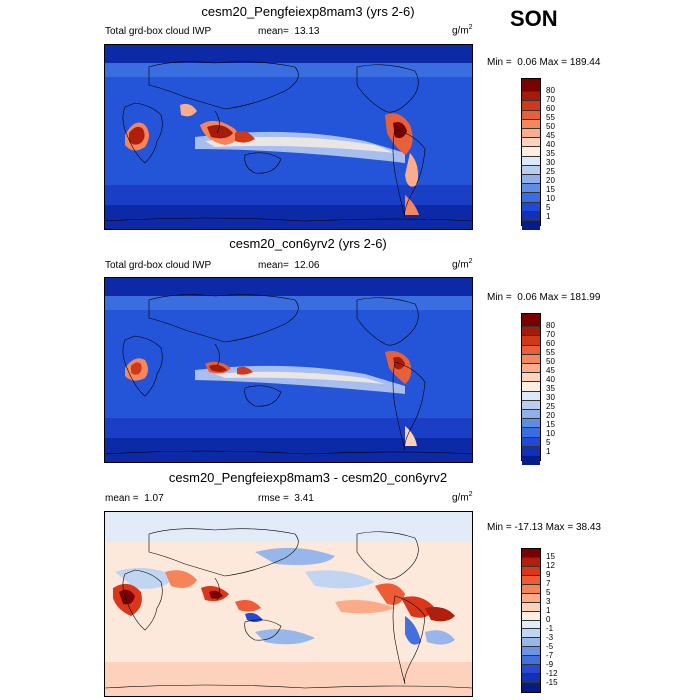 The image size is (700, 700). What do you see at coordinates (527, 297) in the screenshot?
I see `panel2-min-value: 0.06` at bounding box center [527, 297].